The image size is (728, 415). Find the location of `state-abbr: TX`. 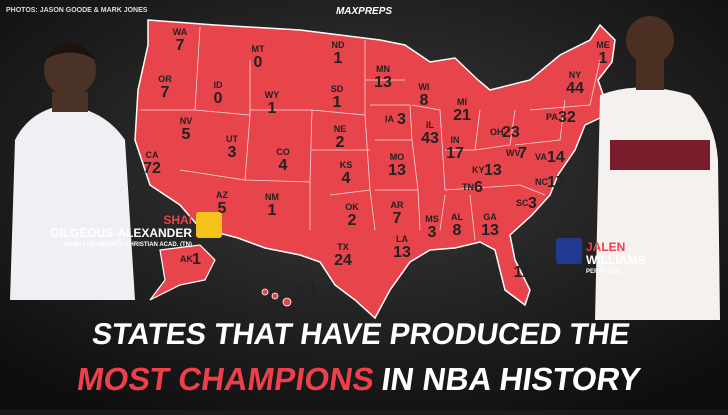

state-abbr: TX is located at coordinates (343, 247).